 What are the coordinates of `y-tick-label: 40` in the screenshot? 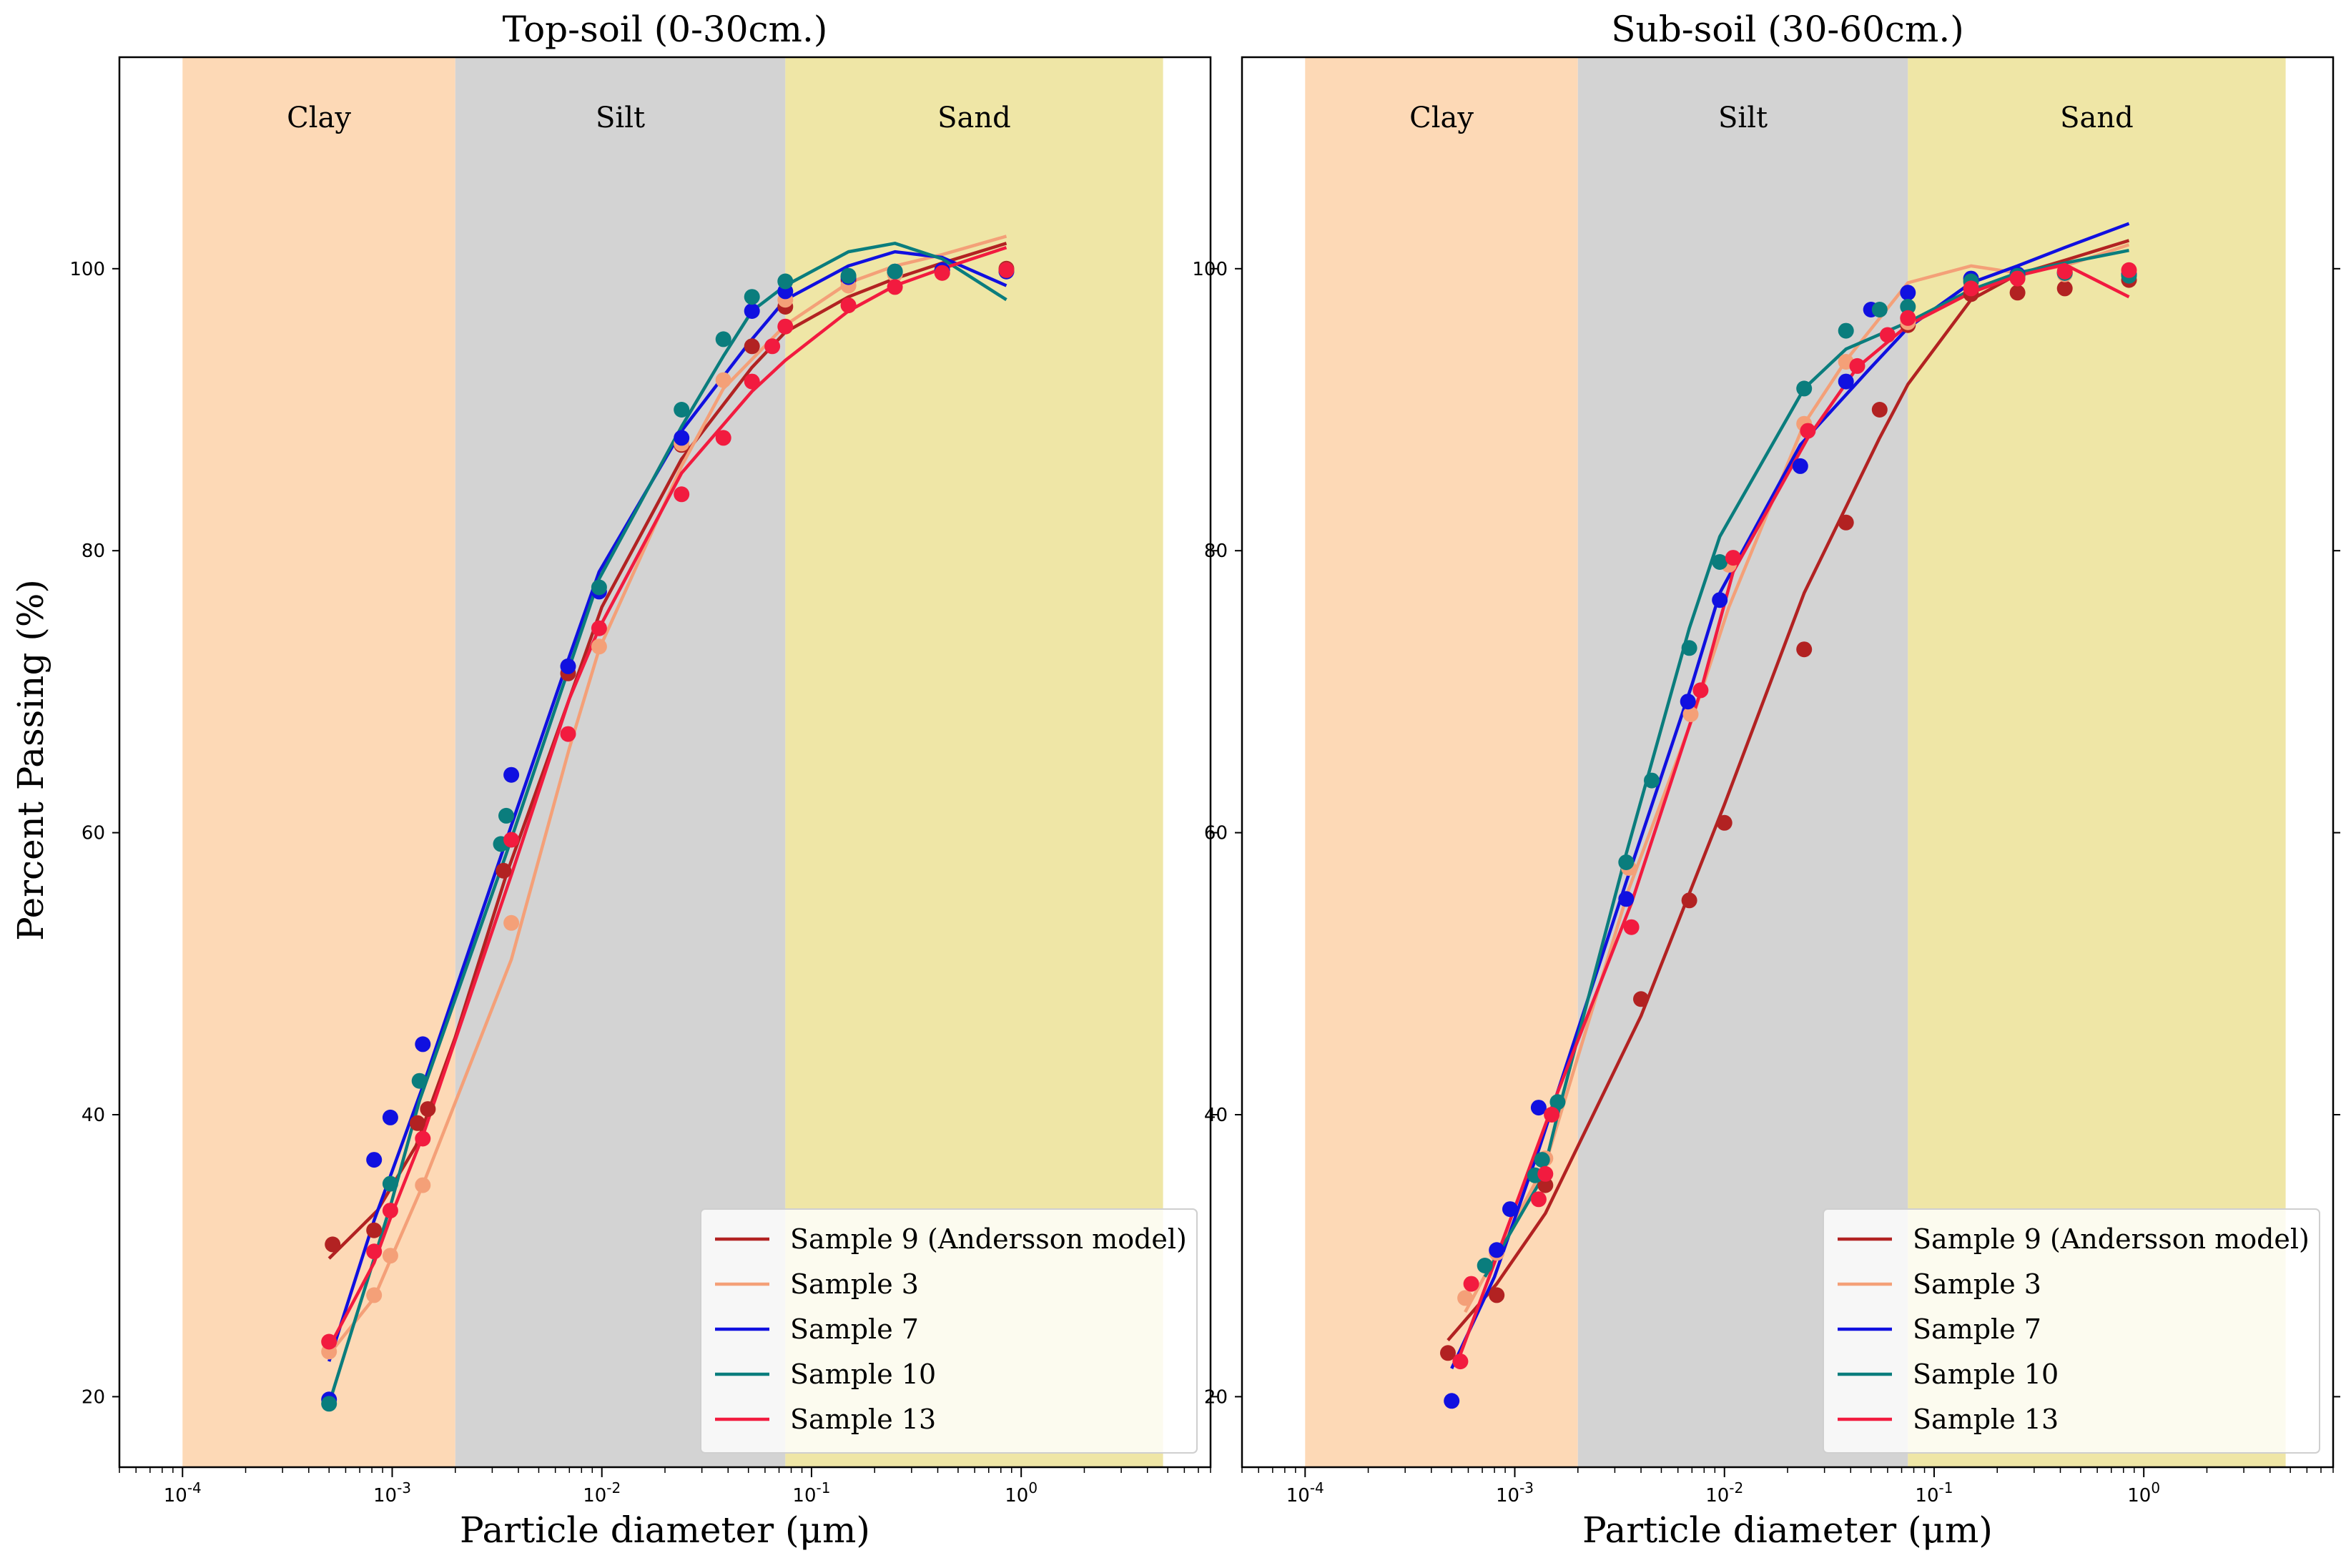 It's located at (93, 1115).